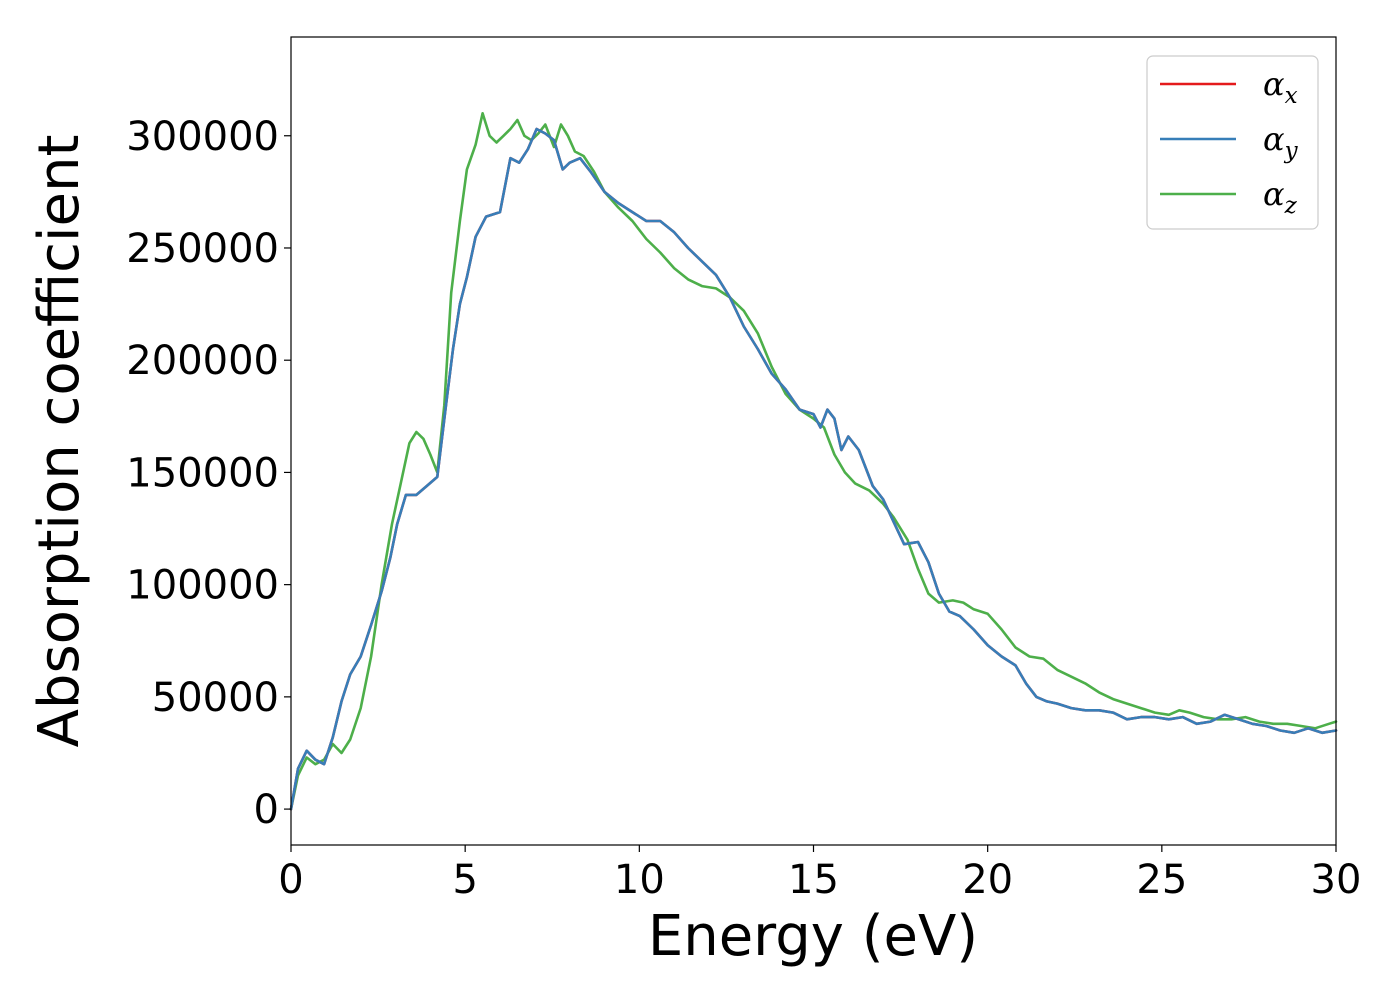  What do you see at coordinates (1336, 880) in the screenshot?
I see `x-tick-label: 30` at bounding box center [1336, 880].